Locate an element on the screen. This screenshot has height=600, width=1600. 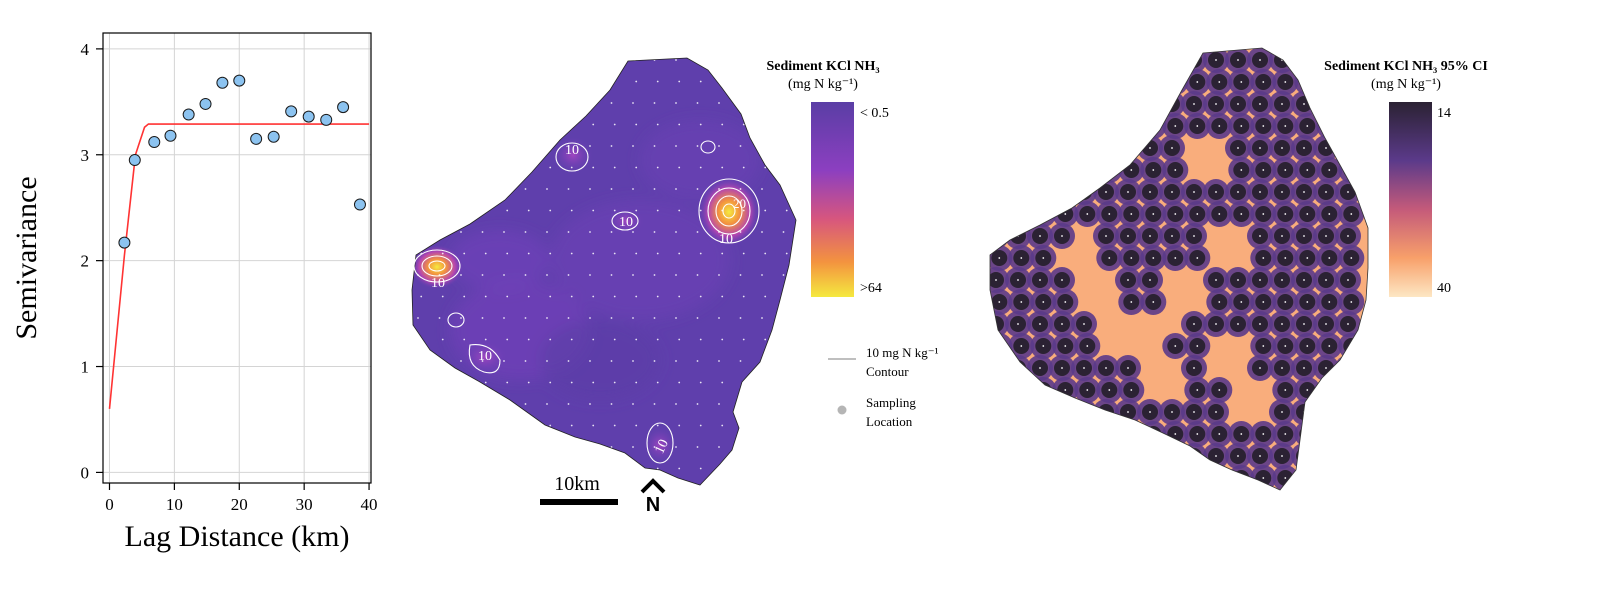
estimate-legend-units: (mg N kg⁻¹) is located at coordinates (823, 84).